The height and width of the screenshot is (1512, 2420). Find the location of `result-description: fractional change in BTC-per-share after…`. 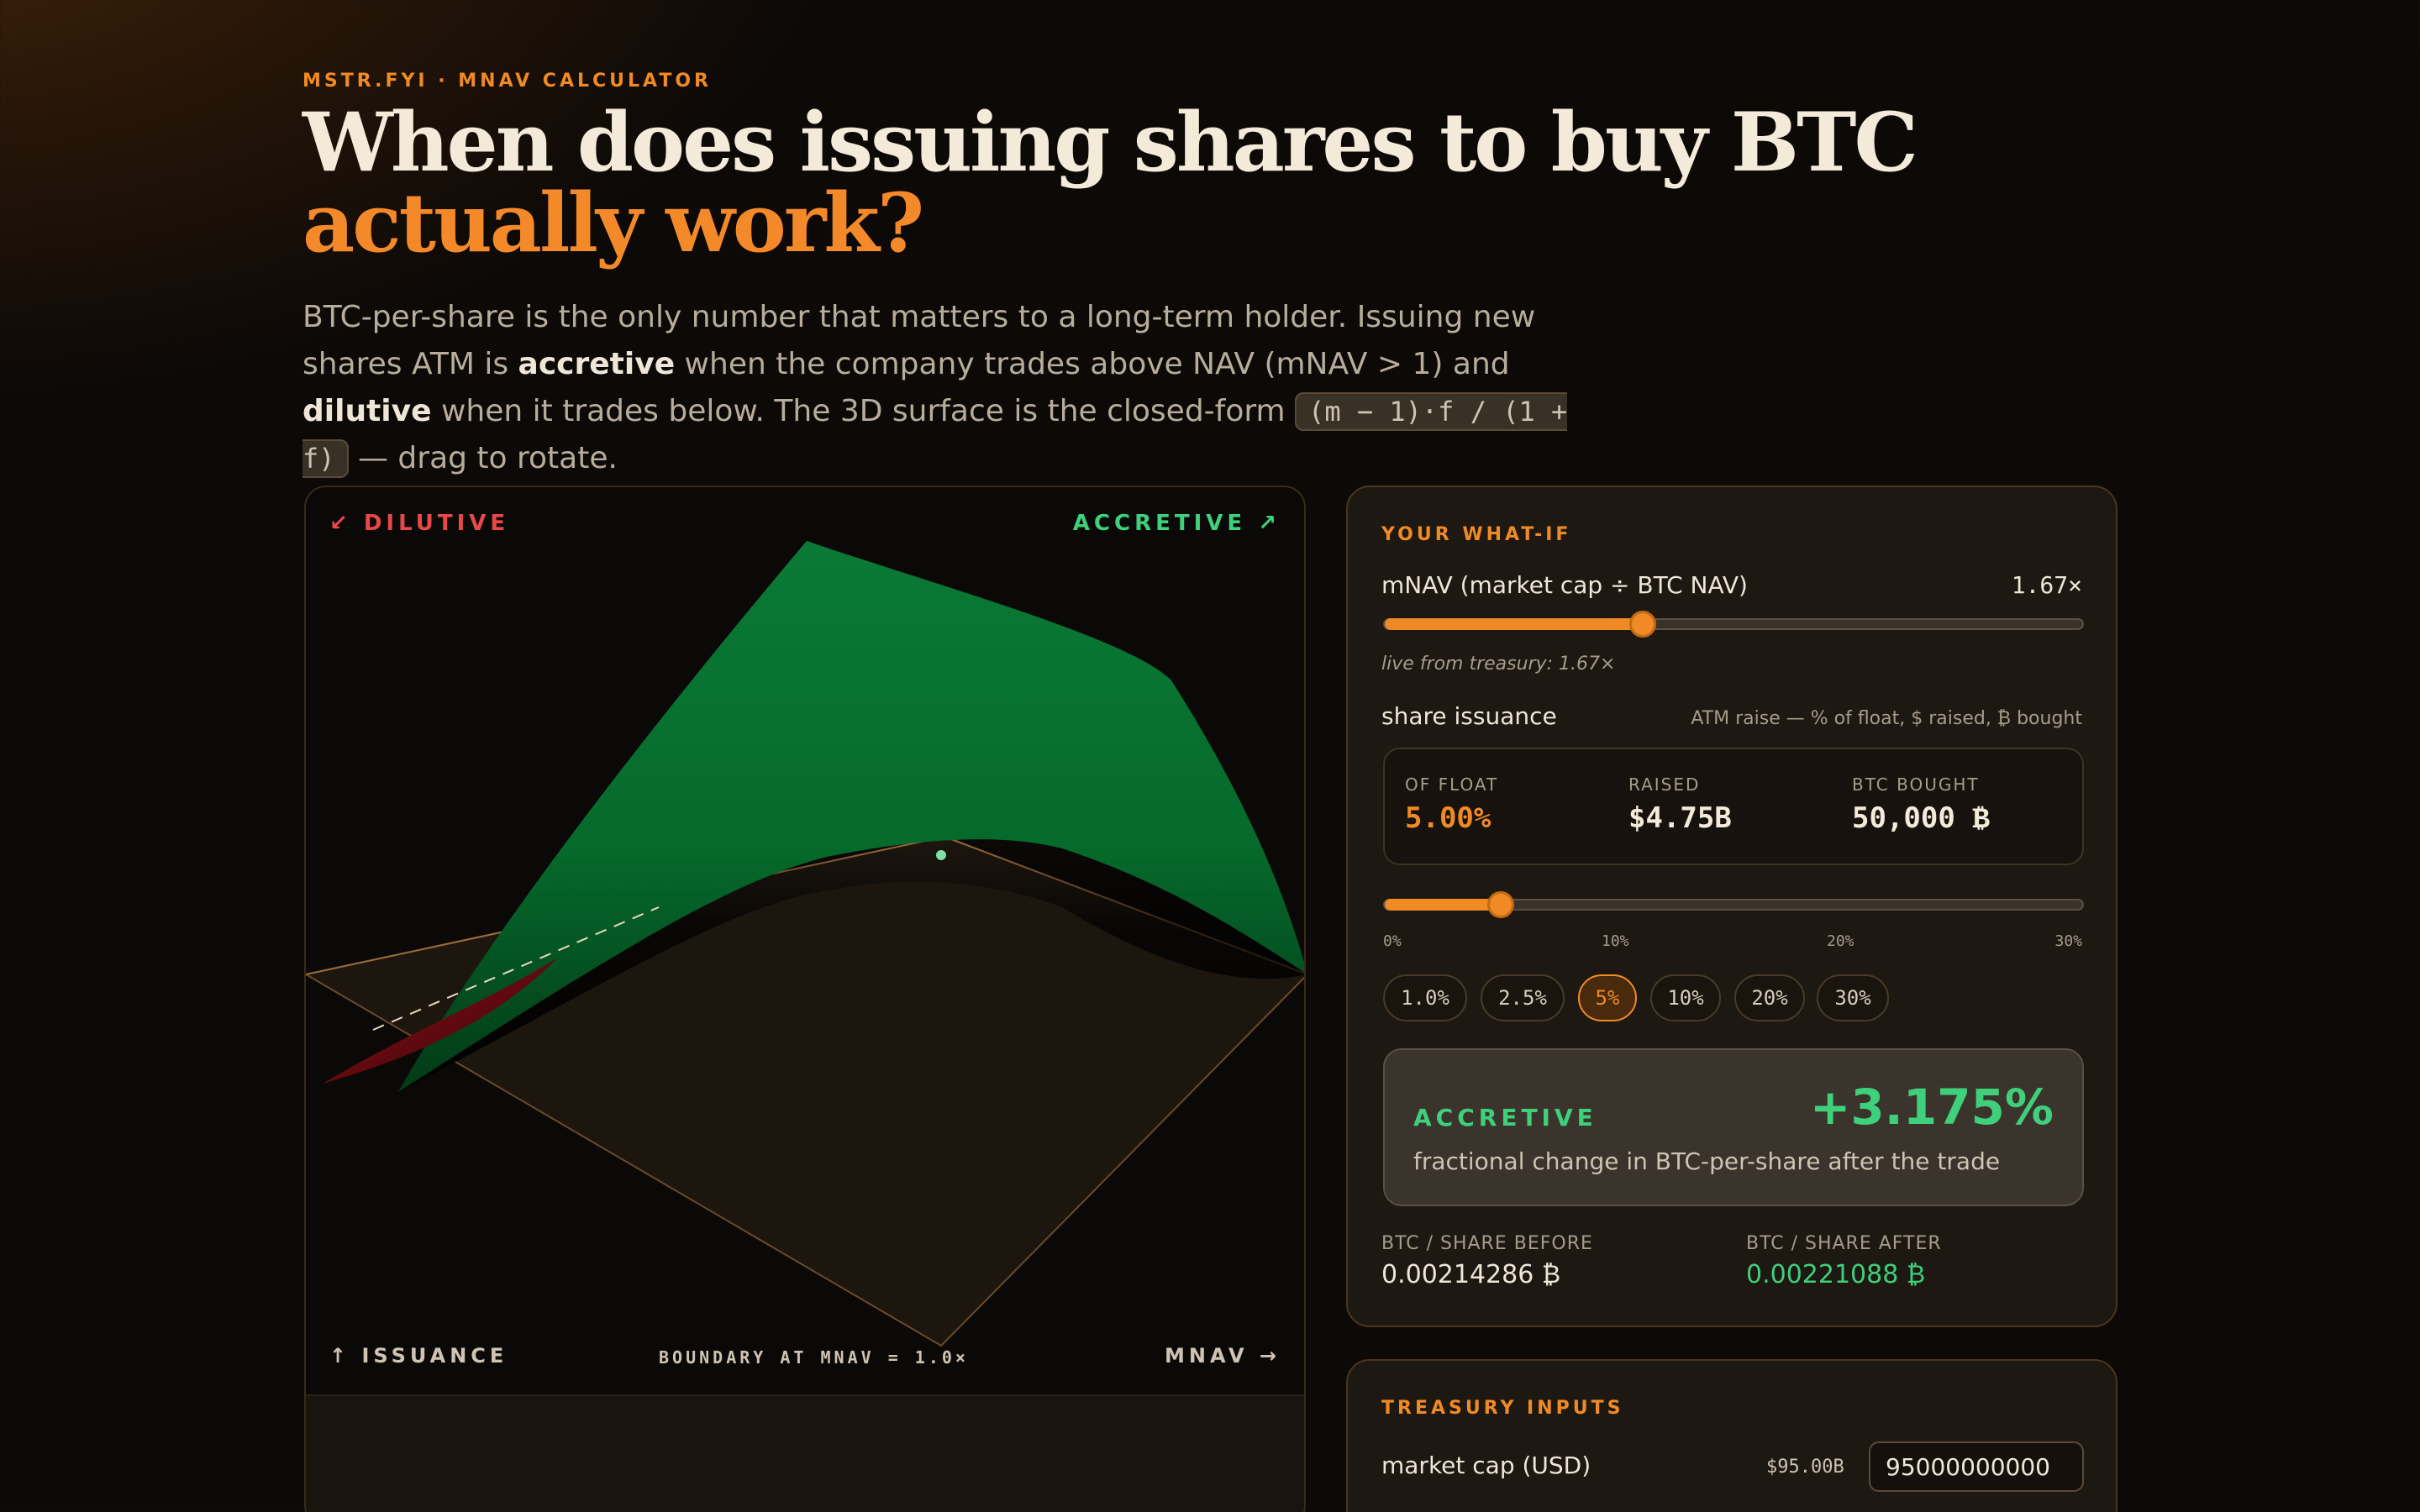

result-description: fractional change in BTC-per-share after… is located at coordinates (1707, 1161).